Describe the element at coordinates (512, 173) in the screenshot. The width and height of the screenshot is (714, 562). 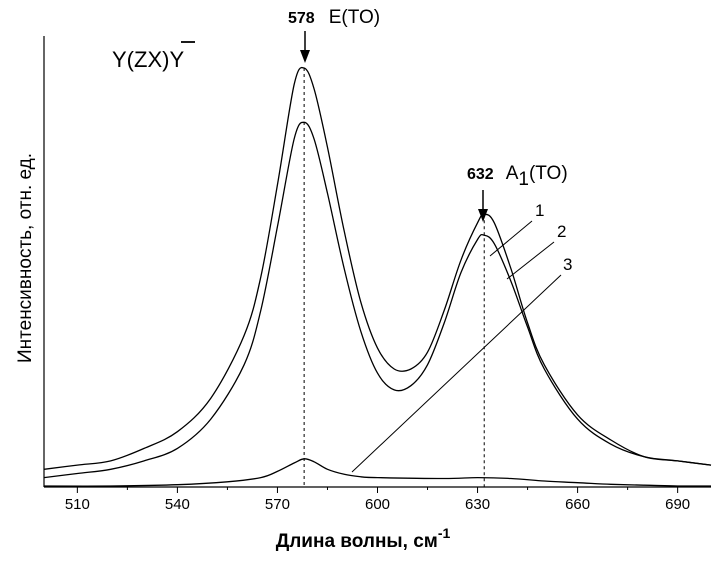
I see `peak-632-mode: A` at that location.